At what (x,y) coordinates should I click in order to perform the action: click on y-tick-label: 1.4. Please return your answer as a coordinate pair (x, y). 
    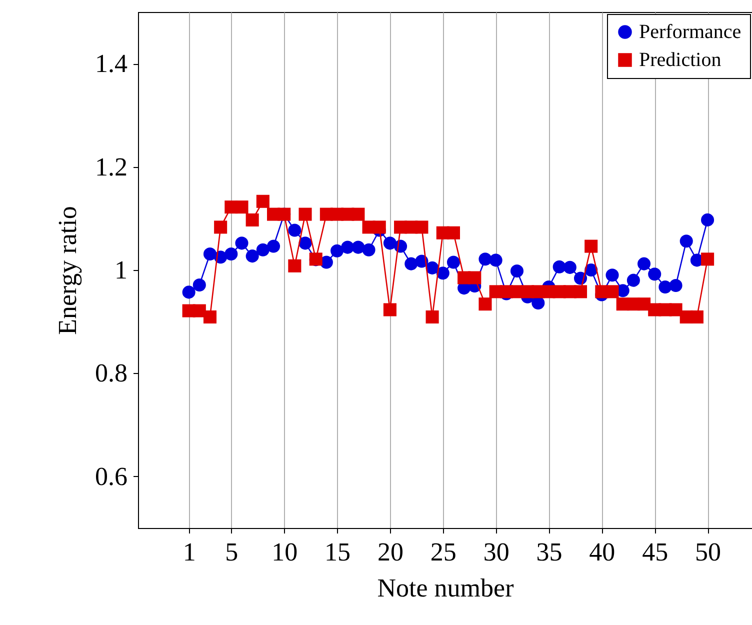
    Looking at the image, I should click on (111, 63).